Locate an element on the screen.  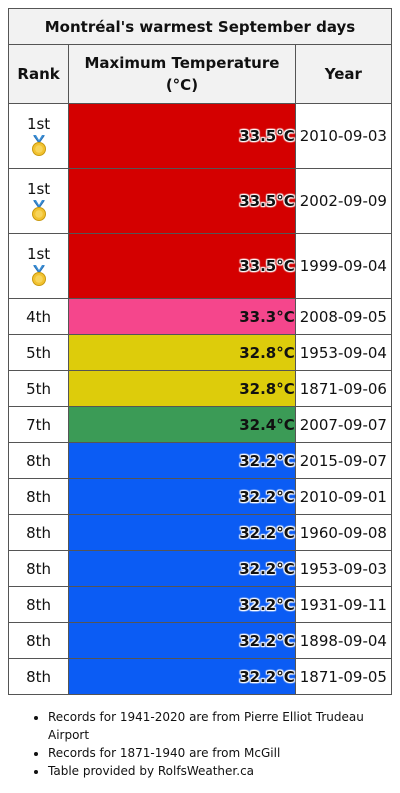
table-row: 1st 33.5°C 2002-09-09 is located at coordinates (200, 201).